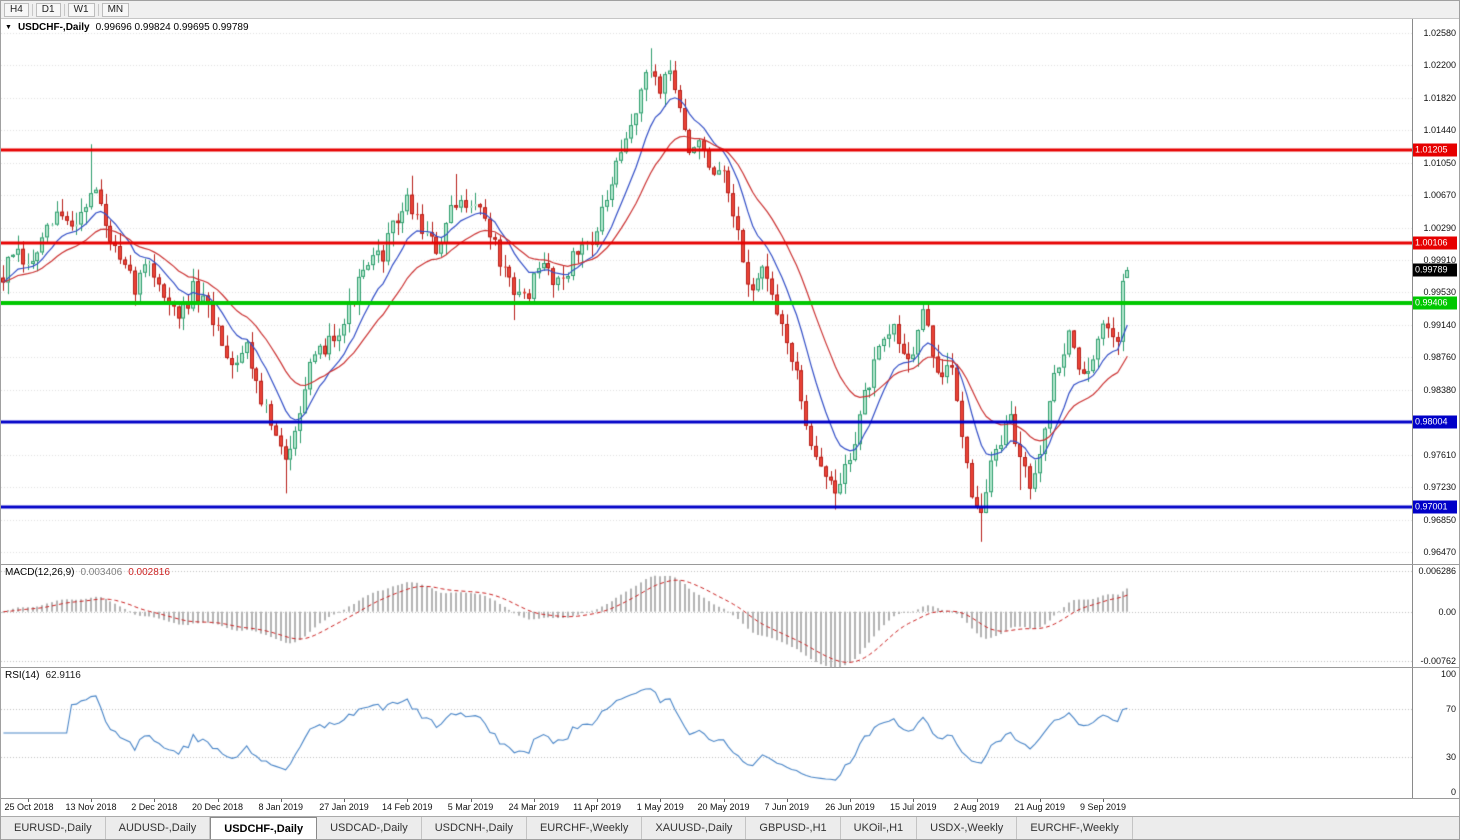  I want to click on timeframe-button-mn: MN, so click(115, 9).